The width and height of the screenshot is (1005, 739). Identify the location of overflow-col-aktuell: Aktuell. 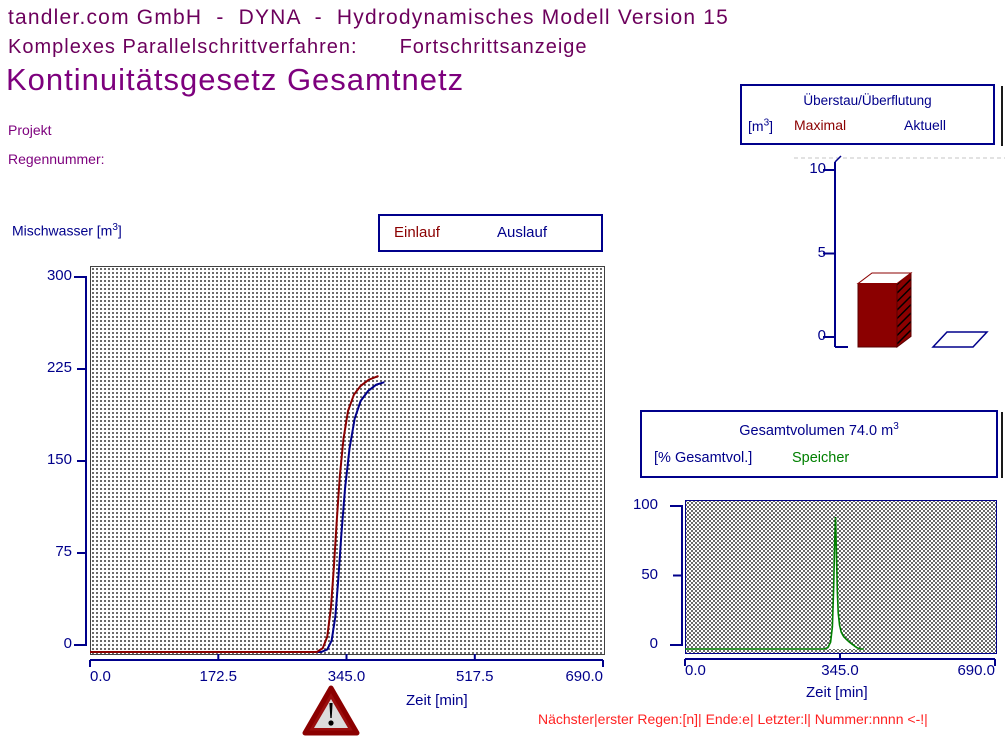
(925, 125).